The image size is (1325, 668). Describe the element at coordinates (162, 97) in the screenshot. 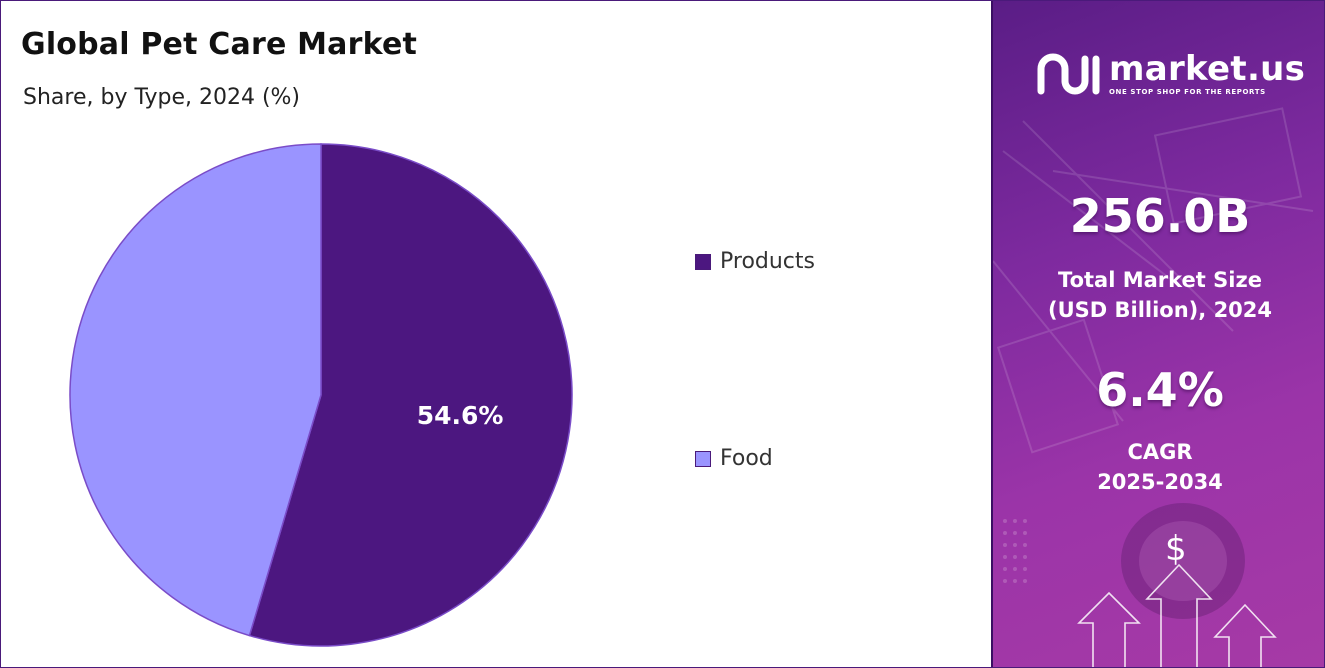

I see `chart-subtitle: Share, by Type, 2024 (%)` at that location.